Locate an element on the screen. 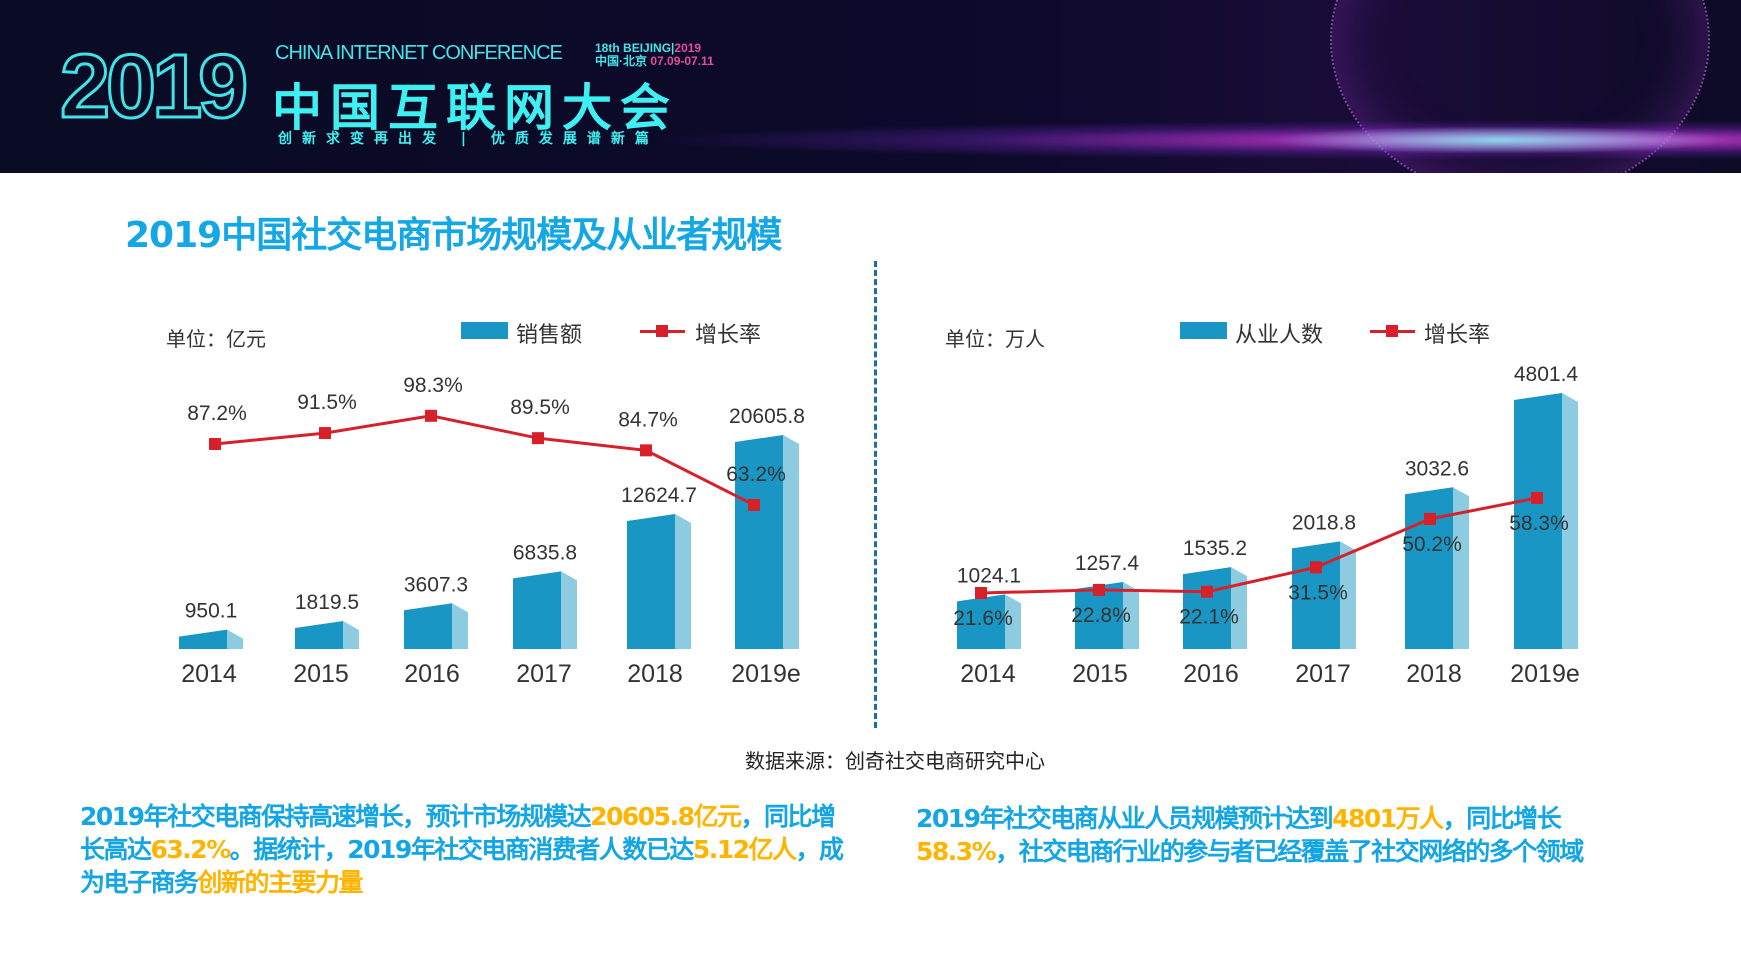 The width and height of the screenshot is (1741, 967). bar-value-label: 12624.7 is located at coordinates (659, 495).